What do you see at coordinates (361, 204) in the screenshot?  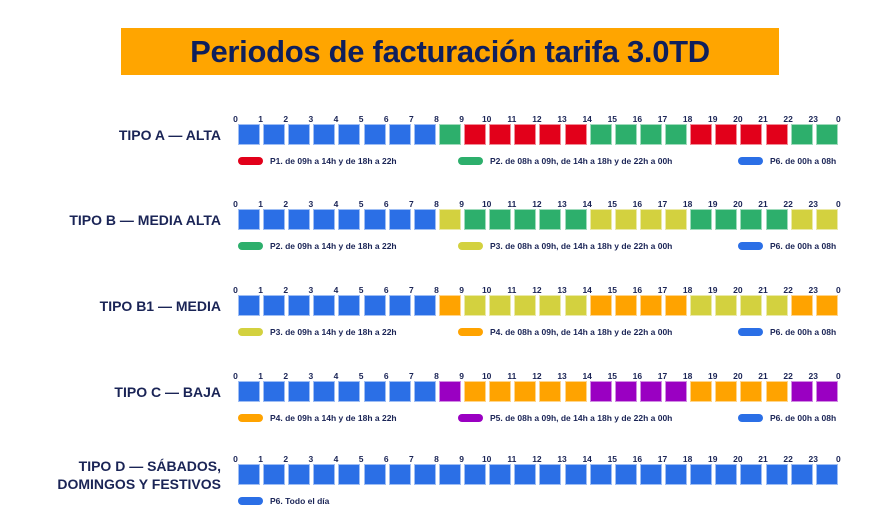 I see `hour-tick-label: 5` at bounding box center [361, 204].